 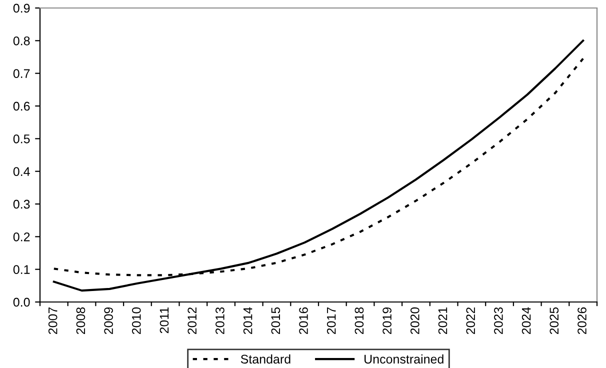 What do you see at coordinates (415, 320) in the screenshot?
I see `x-tick-label: 2020` at bounding box center [415, 320].